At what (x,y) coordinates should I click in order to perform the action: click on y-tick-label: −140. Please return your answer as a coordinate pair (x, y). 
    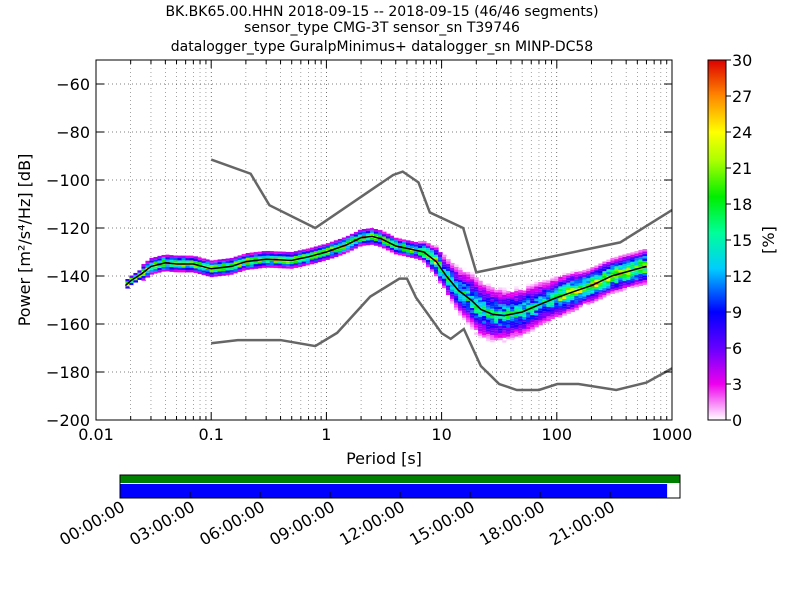
    Looking at the image, I should click on (68, 276).